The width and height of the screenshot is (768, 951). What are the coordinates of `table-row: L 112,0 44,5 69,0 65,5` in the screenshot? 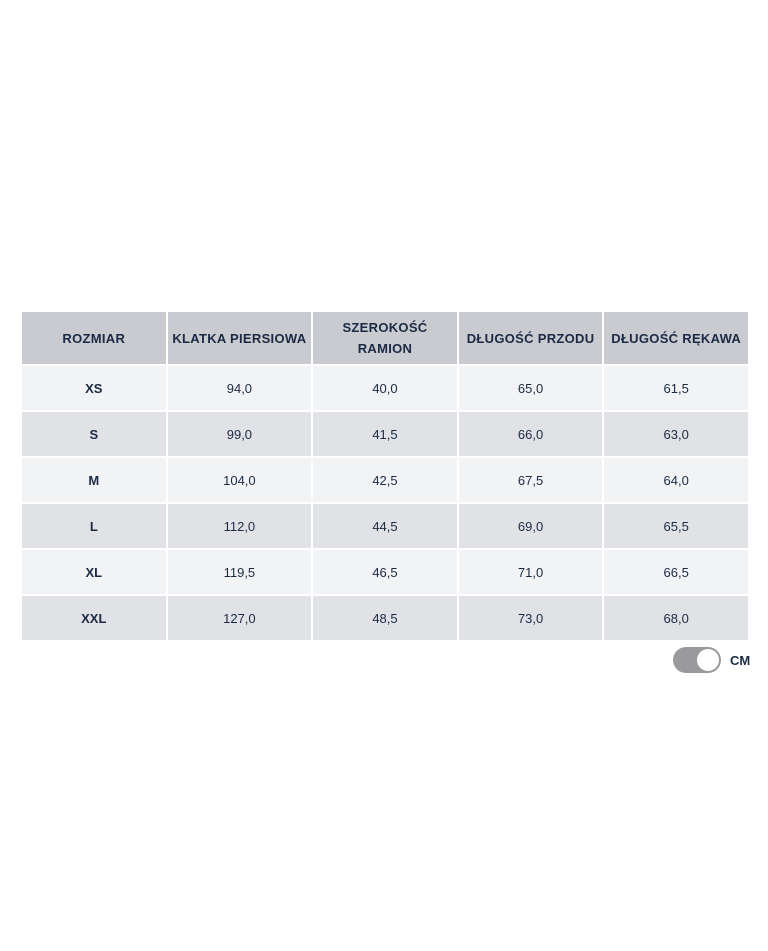 It's located at (385, 526).